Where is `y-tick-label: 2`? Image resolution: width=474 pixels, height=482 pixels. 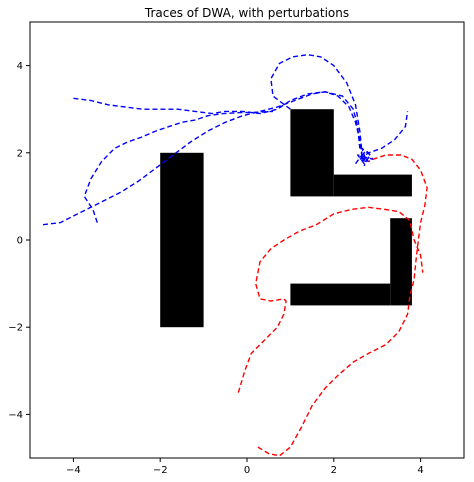 y-tick-label: 2 is located at coordinates (20, 153).